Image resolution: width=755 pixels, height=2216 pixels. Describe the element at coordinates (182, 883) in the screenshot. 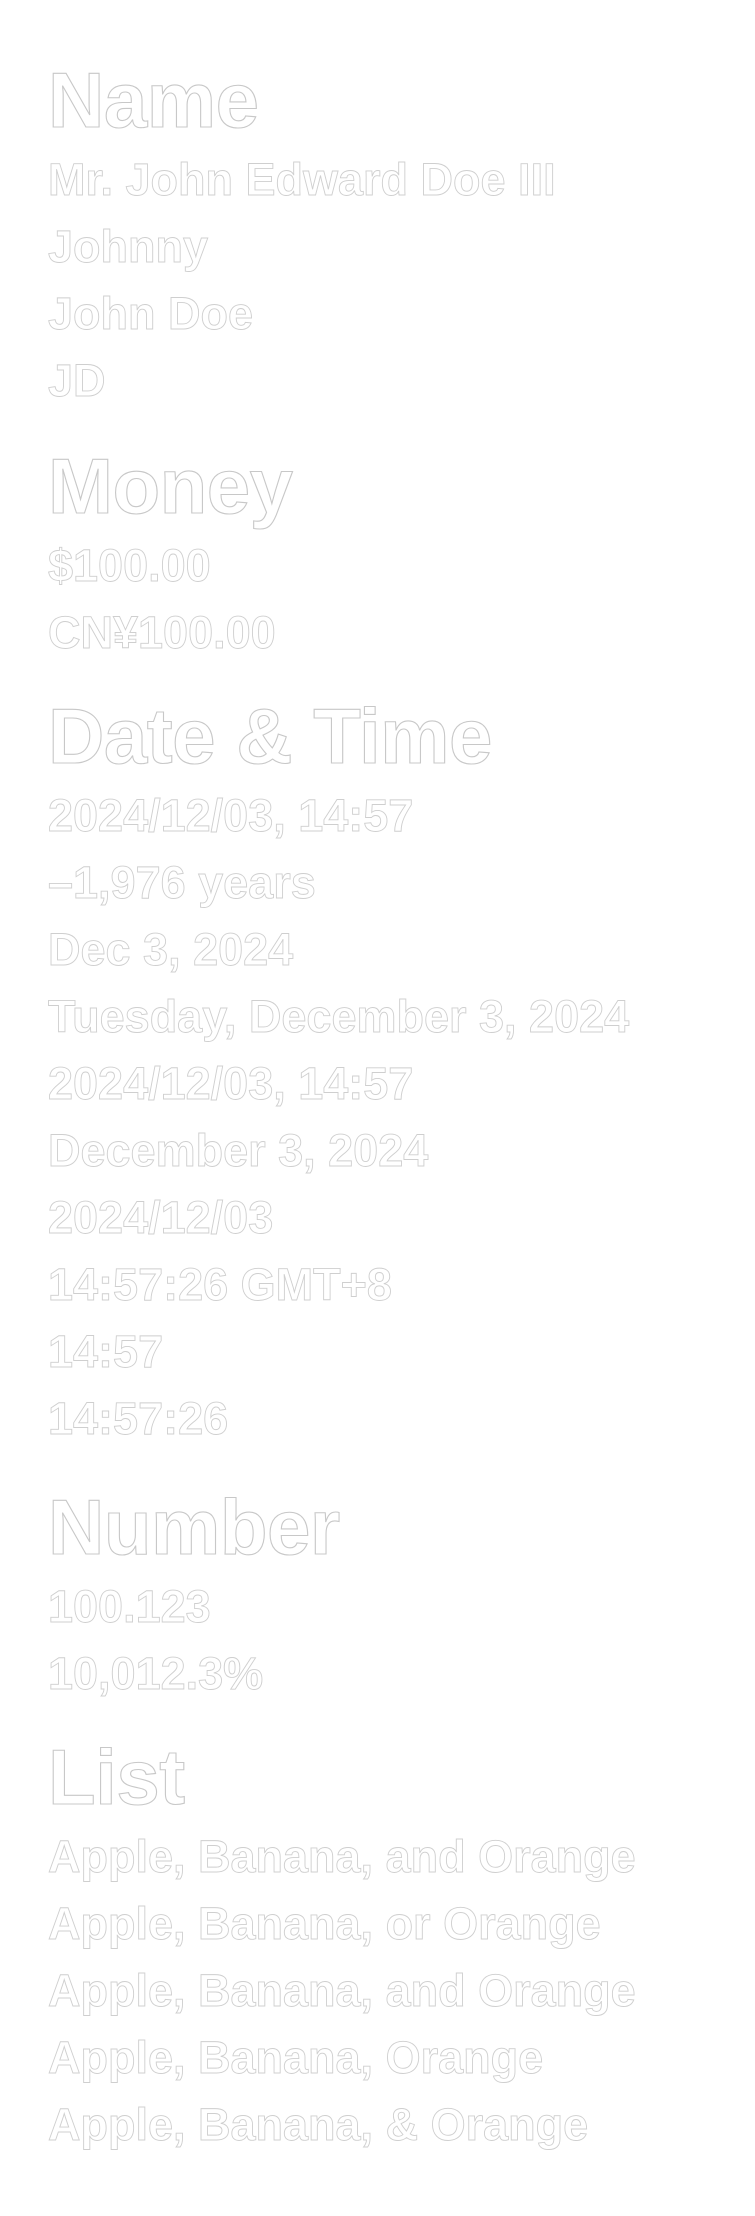

I see `datetime-row: –1,976 years` at that location.